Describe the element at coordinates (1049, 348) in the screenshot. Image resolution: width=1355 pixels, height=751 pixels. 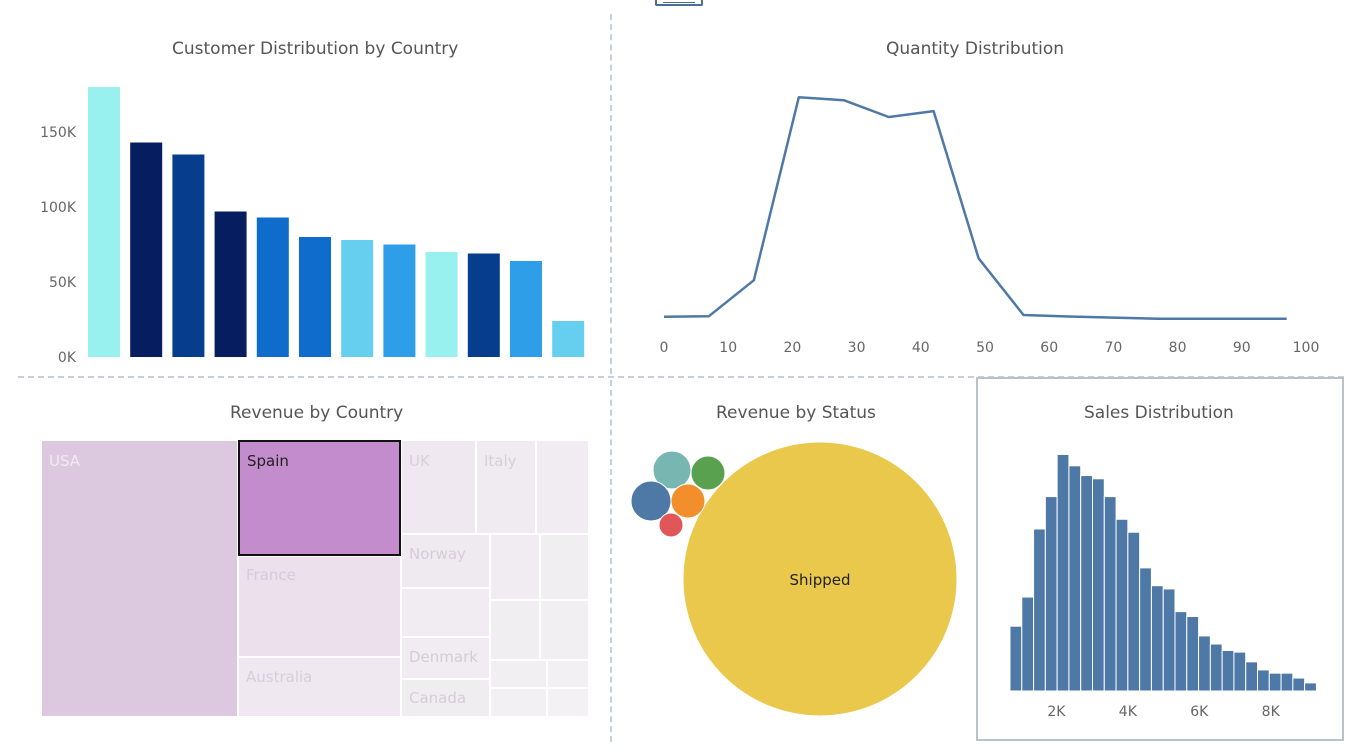
I see `quantity-x-tick-label: 60` at that location.